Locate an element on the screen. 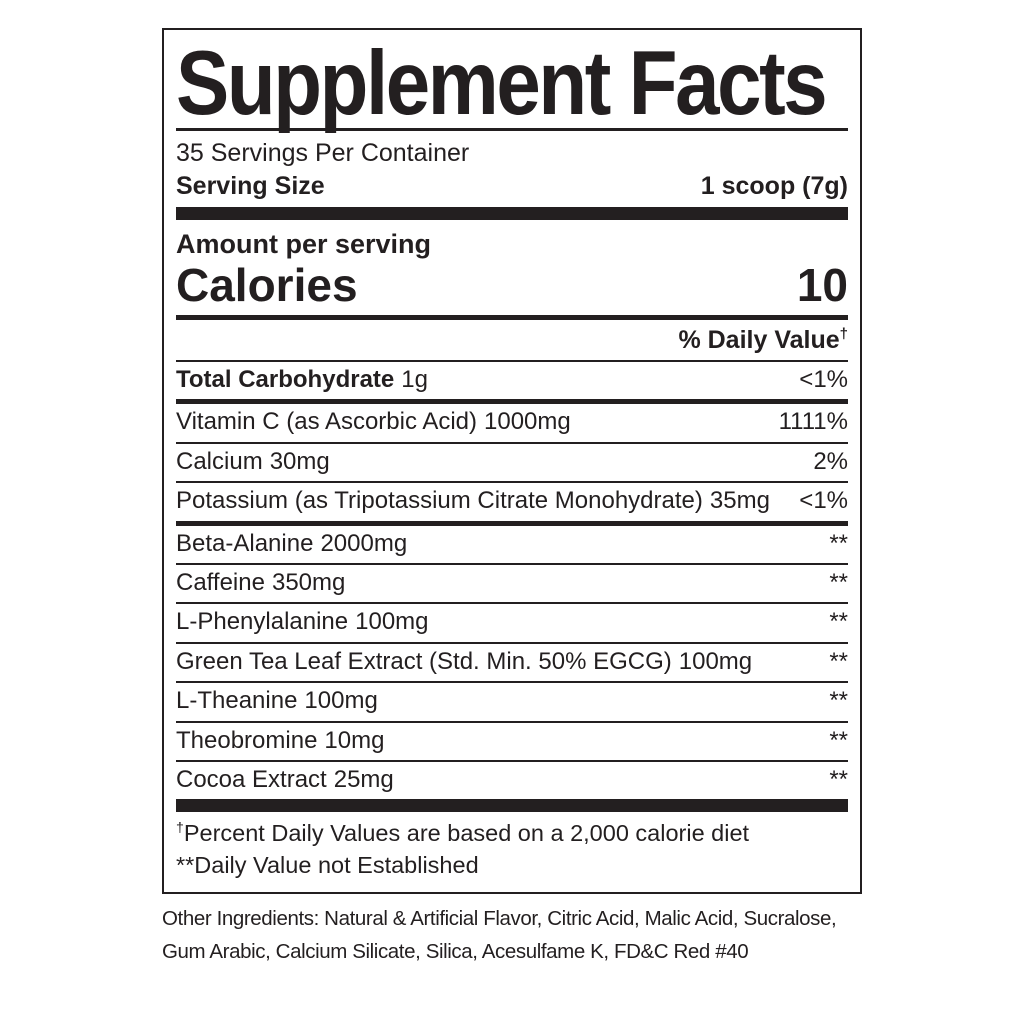 The width and height of the screenshot is (1024, 1024). nutrient-name-amount: Beta-Alanine 2000mg is located at coordinates (292, 543).